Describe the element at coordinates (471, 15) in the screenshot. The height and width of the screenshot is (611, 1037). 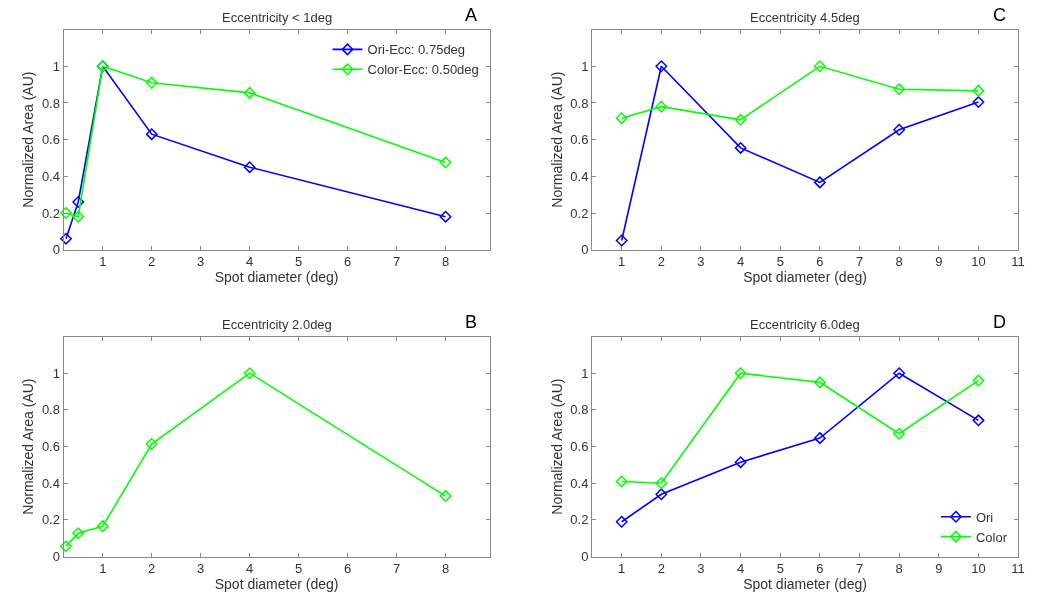
I see `text: A` at that location.